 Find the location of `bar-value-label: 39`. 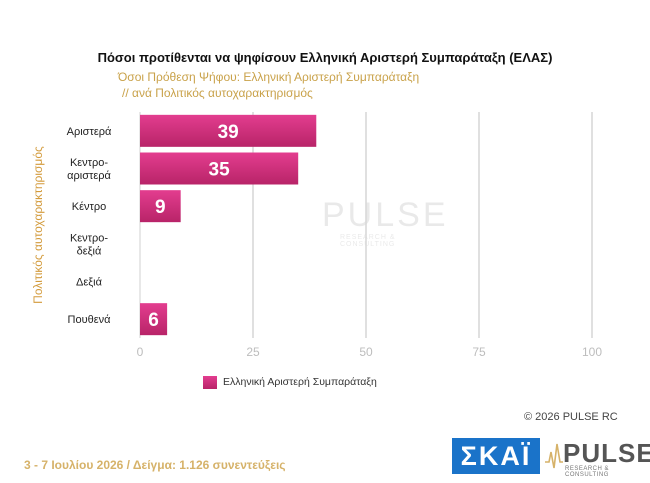

bar-value-label: 39 is located at coordinates (228, 132).